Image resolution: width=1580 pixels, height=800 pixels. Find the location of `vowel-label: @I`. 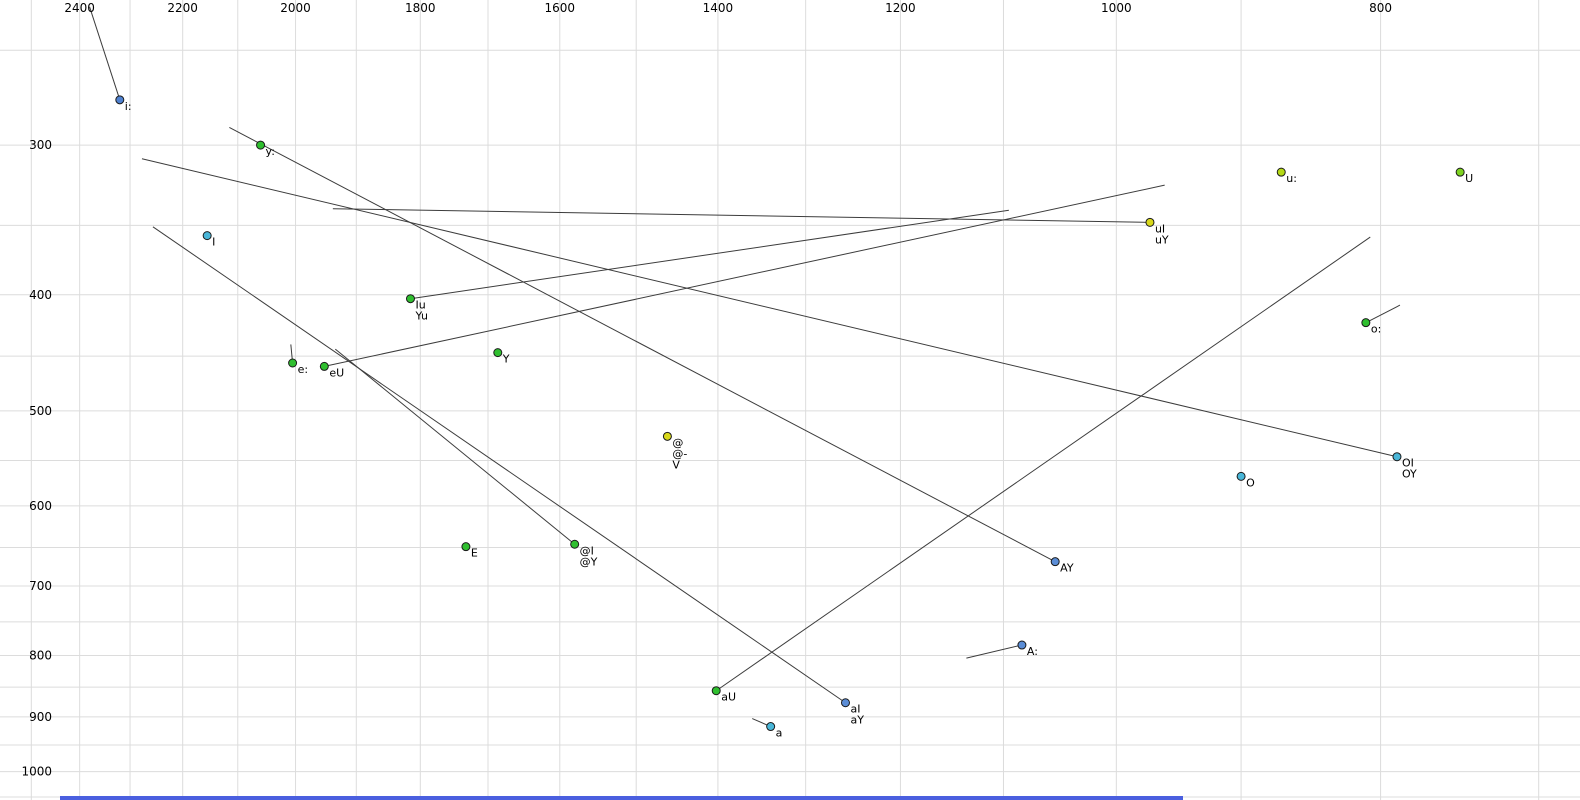

vowel-label: @I is located at coordinates (587, 550).